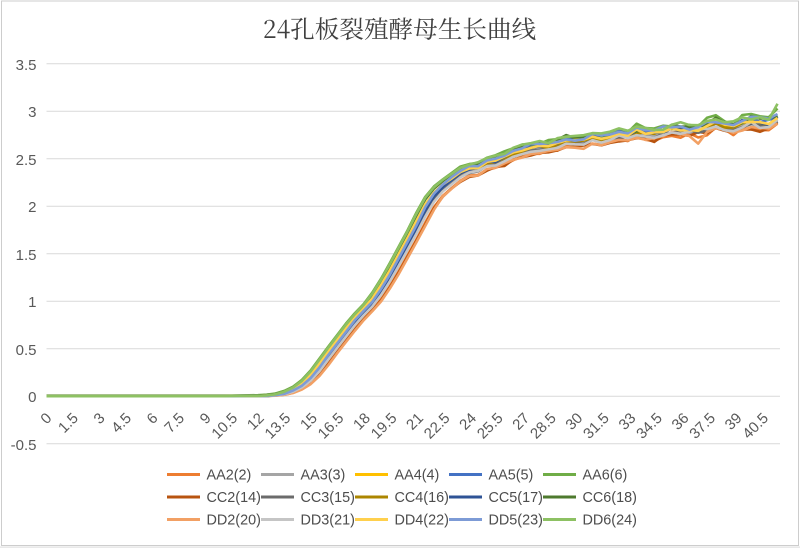  I want to click on svg-text: AA2(2), so click(229, 476).